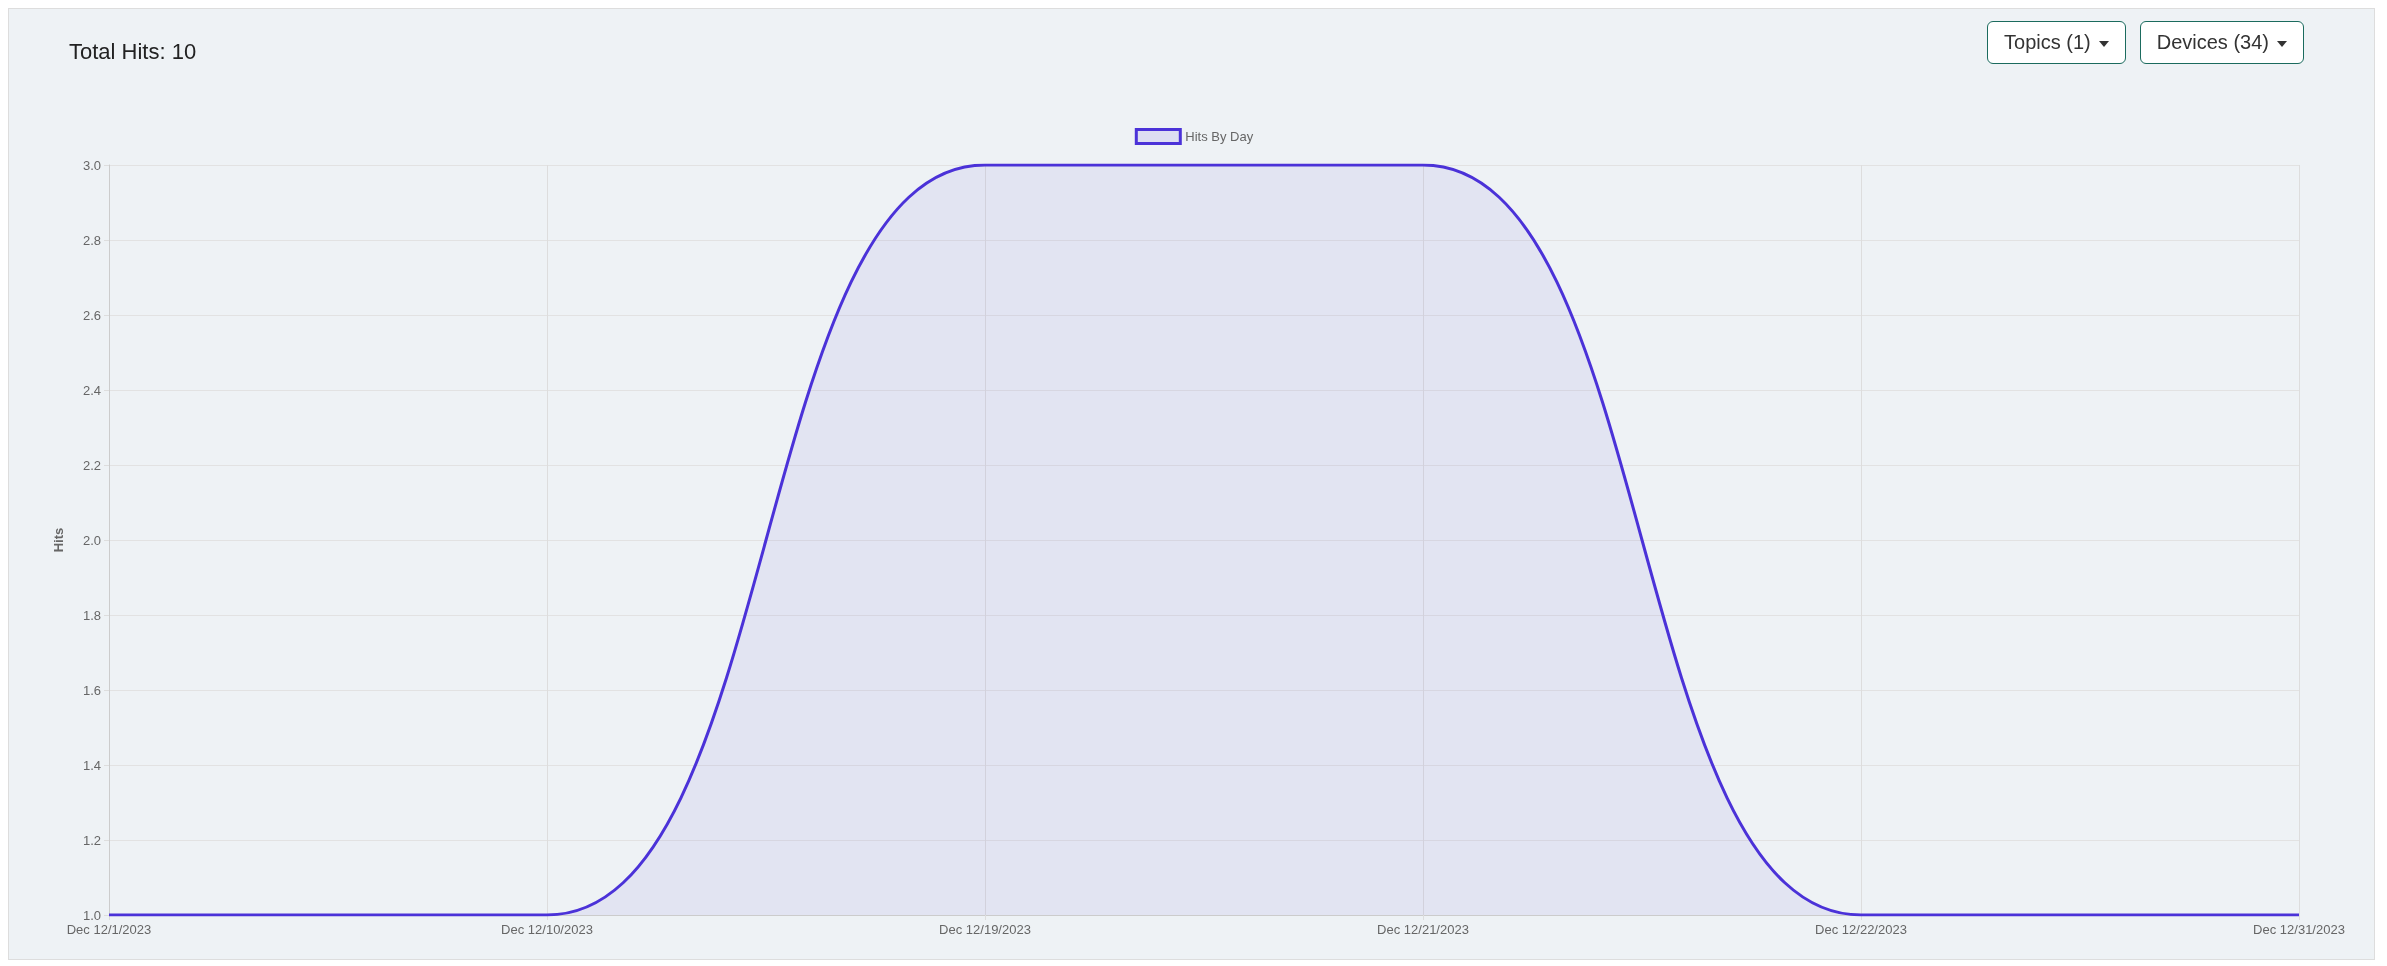 This screenshot has width=2387, height=966. I want to click on x-tick-label: Dec 12/22/2023, so click(1861, 929).